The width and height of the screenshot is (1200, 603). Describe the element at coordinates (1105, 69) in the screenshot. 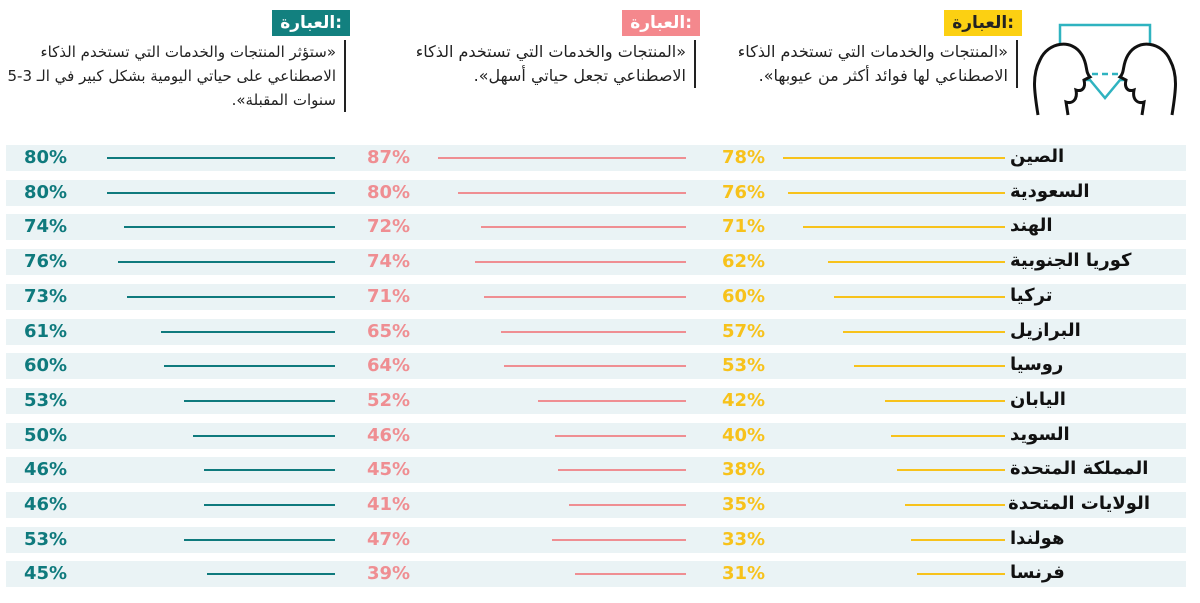

I see `conversation-icon` at that location.